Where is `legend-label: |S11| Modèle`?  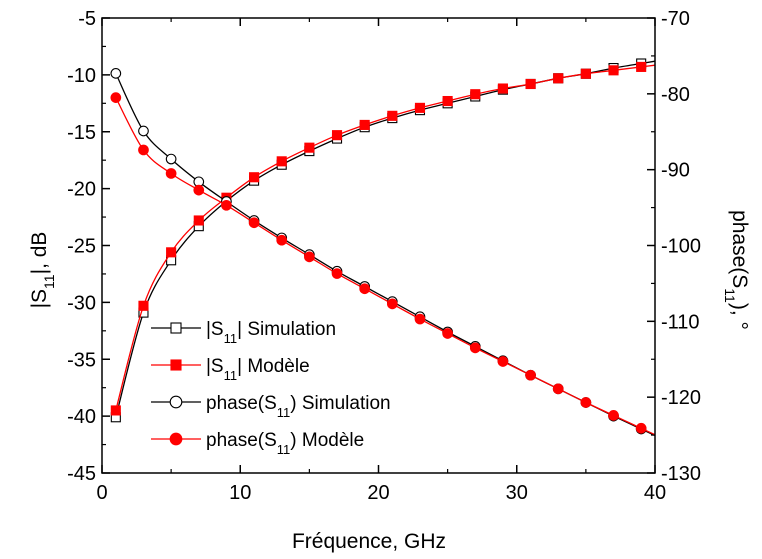
legend-label: |S11| Modèle is located at coordinates (258, 369).